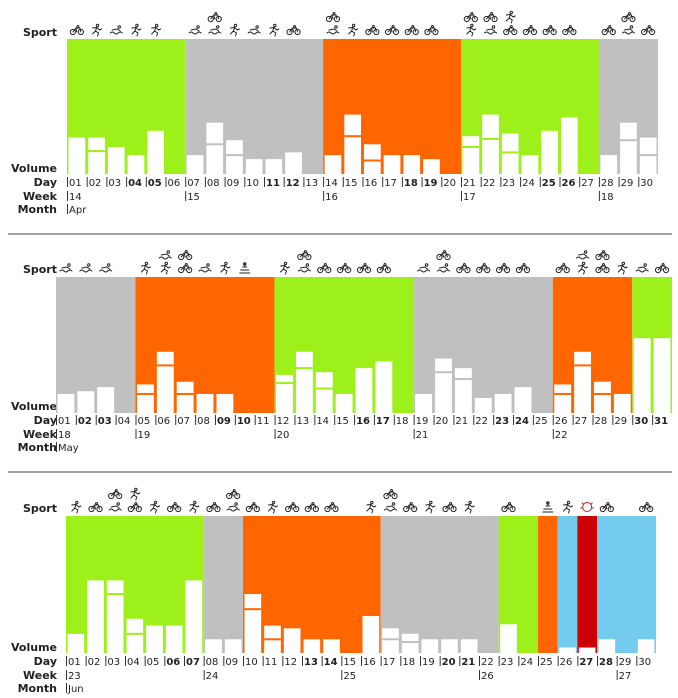 This screenshot has height=698, width=678. What do you see at coordinates (625, 676) in the screenshot?
I see `week-tick-label: 27` at bounding box center [625, 676].